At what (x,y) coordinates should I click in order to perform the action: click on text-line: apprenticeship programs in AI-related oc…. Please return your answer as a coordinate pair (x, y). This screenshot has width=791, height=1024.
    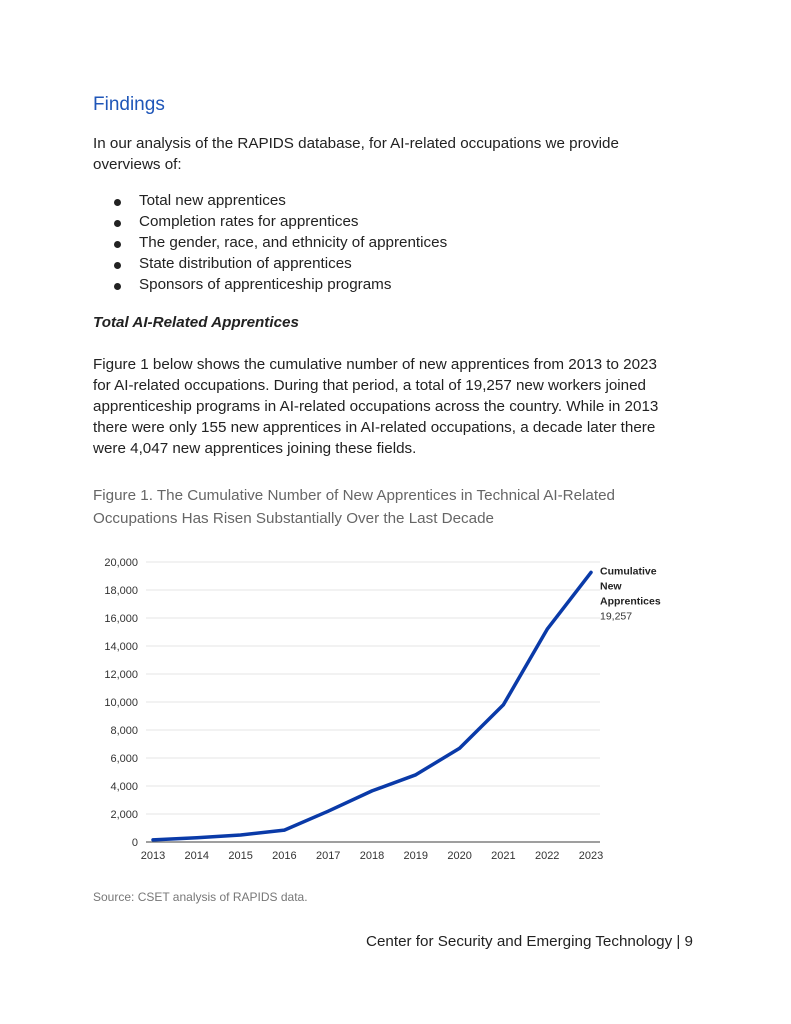
    Looking at the image, I should click on (376, 406).